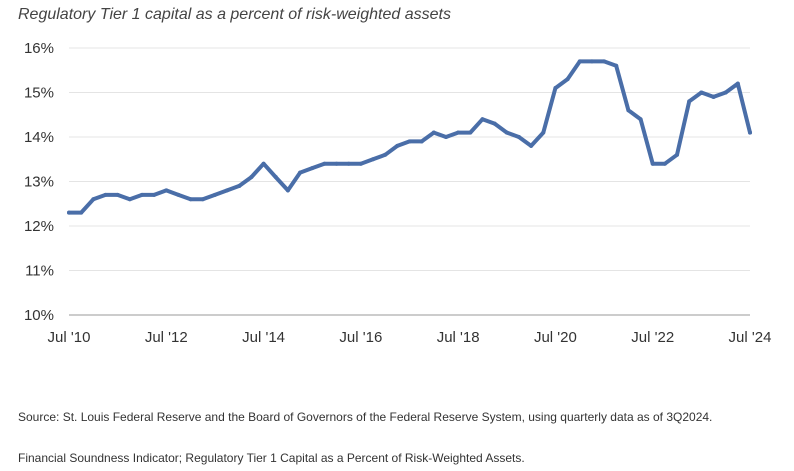 The image size is (794, 471). I want to click on x-tick-label: Jul '24, so click(750, 337).